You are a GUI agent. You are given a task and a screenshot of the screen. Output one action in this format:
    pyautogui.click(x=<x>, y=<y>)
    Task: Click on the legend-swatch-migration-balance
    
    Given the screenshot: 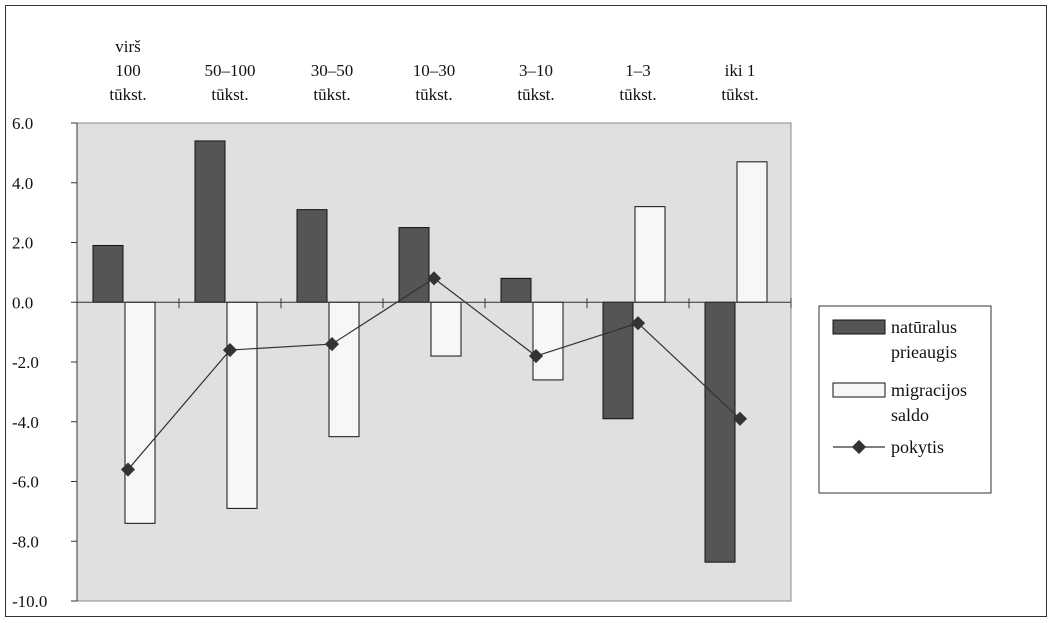 What is the action you would take?
    pyautogui.click(x=859, y=390)
    